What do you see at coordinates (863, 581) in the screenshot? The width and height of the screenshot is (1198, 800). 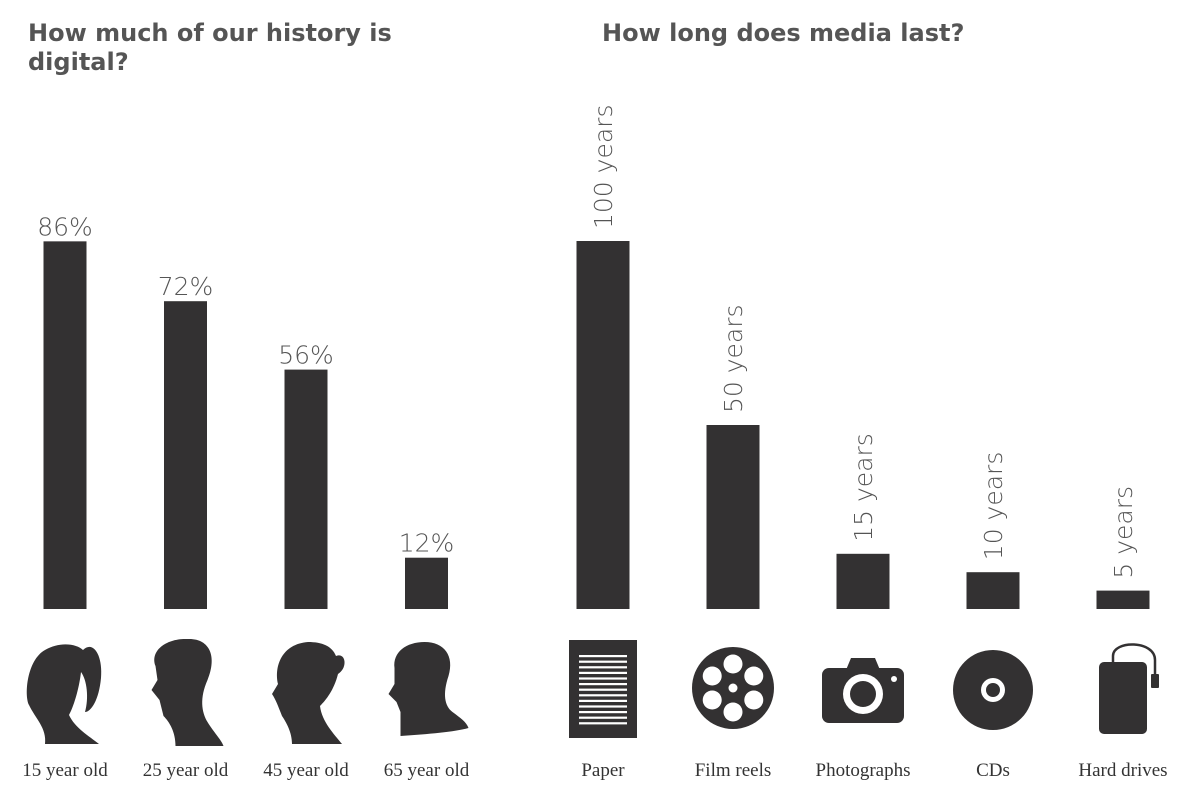 I see `bar-photographs` at bounding box center [863, 581].